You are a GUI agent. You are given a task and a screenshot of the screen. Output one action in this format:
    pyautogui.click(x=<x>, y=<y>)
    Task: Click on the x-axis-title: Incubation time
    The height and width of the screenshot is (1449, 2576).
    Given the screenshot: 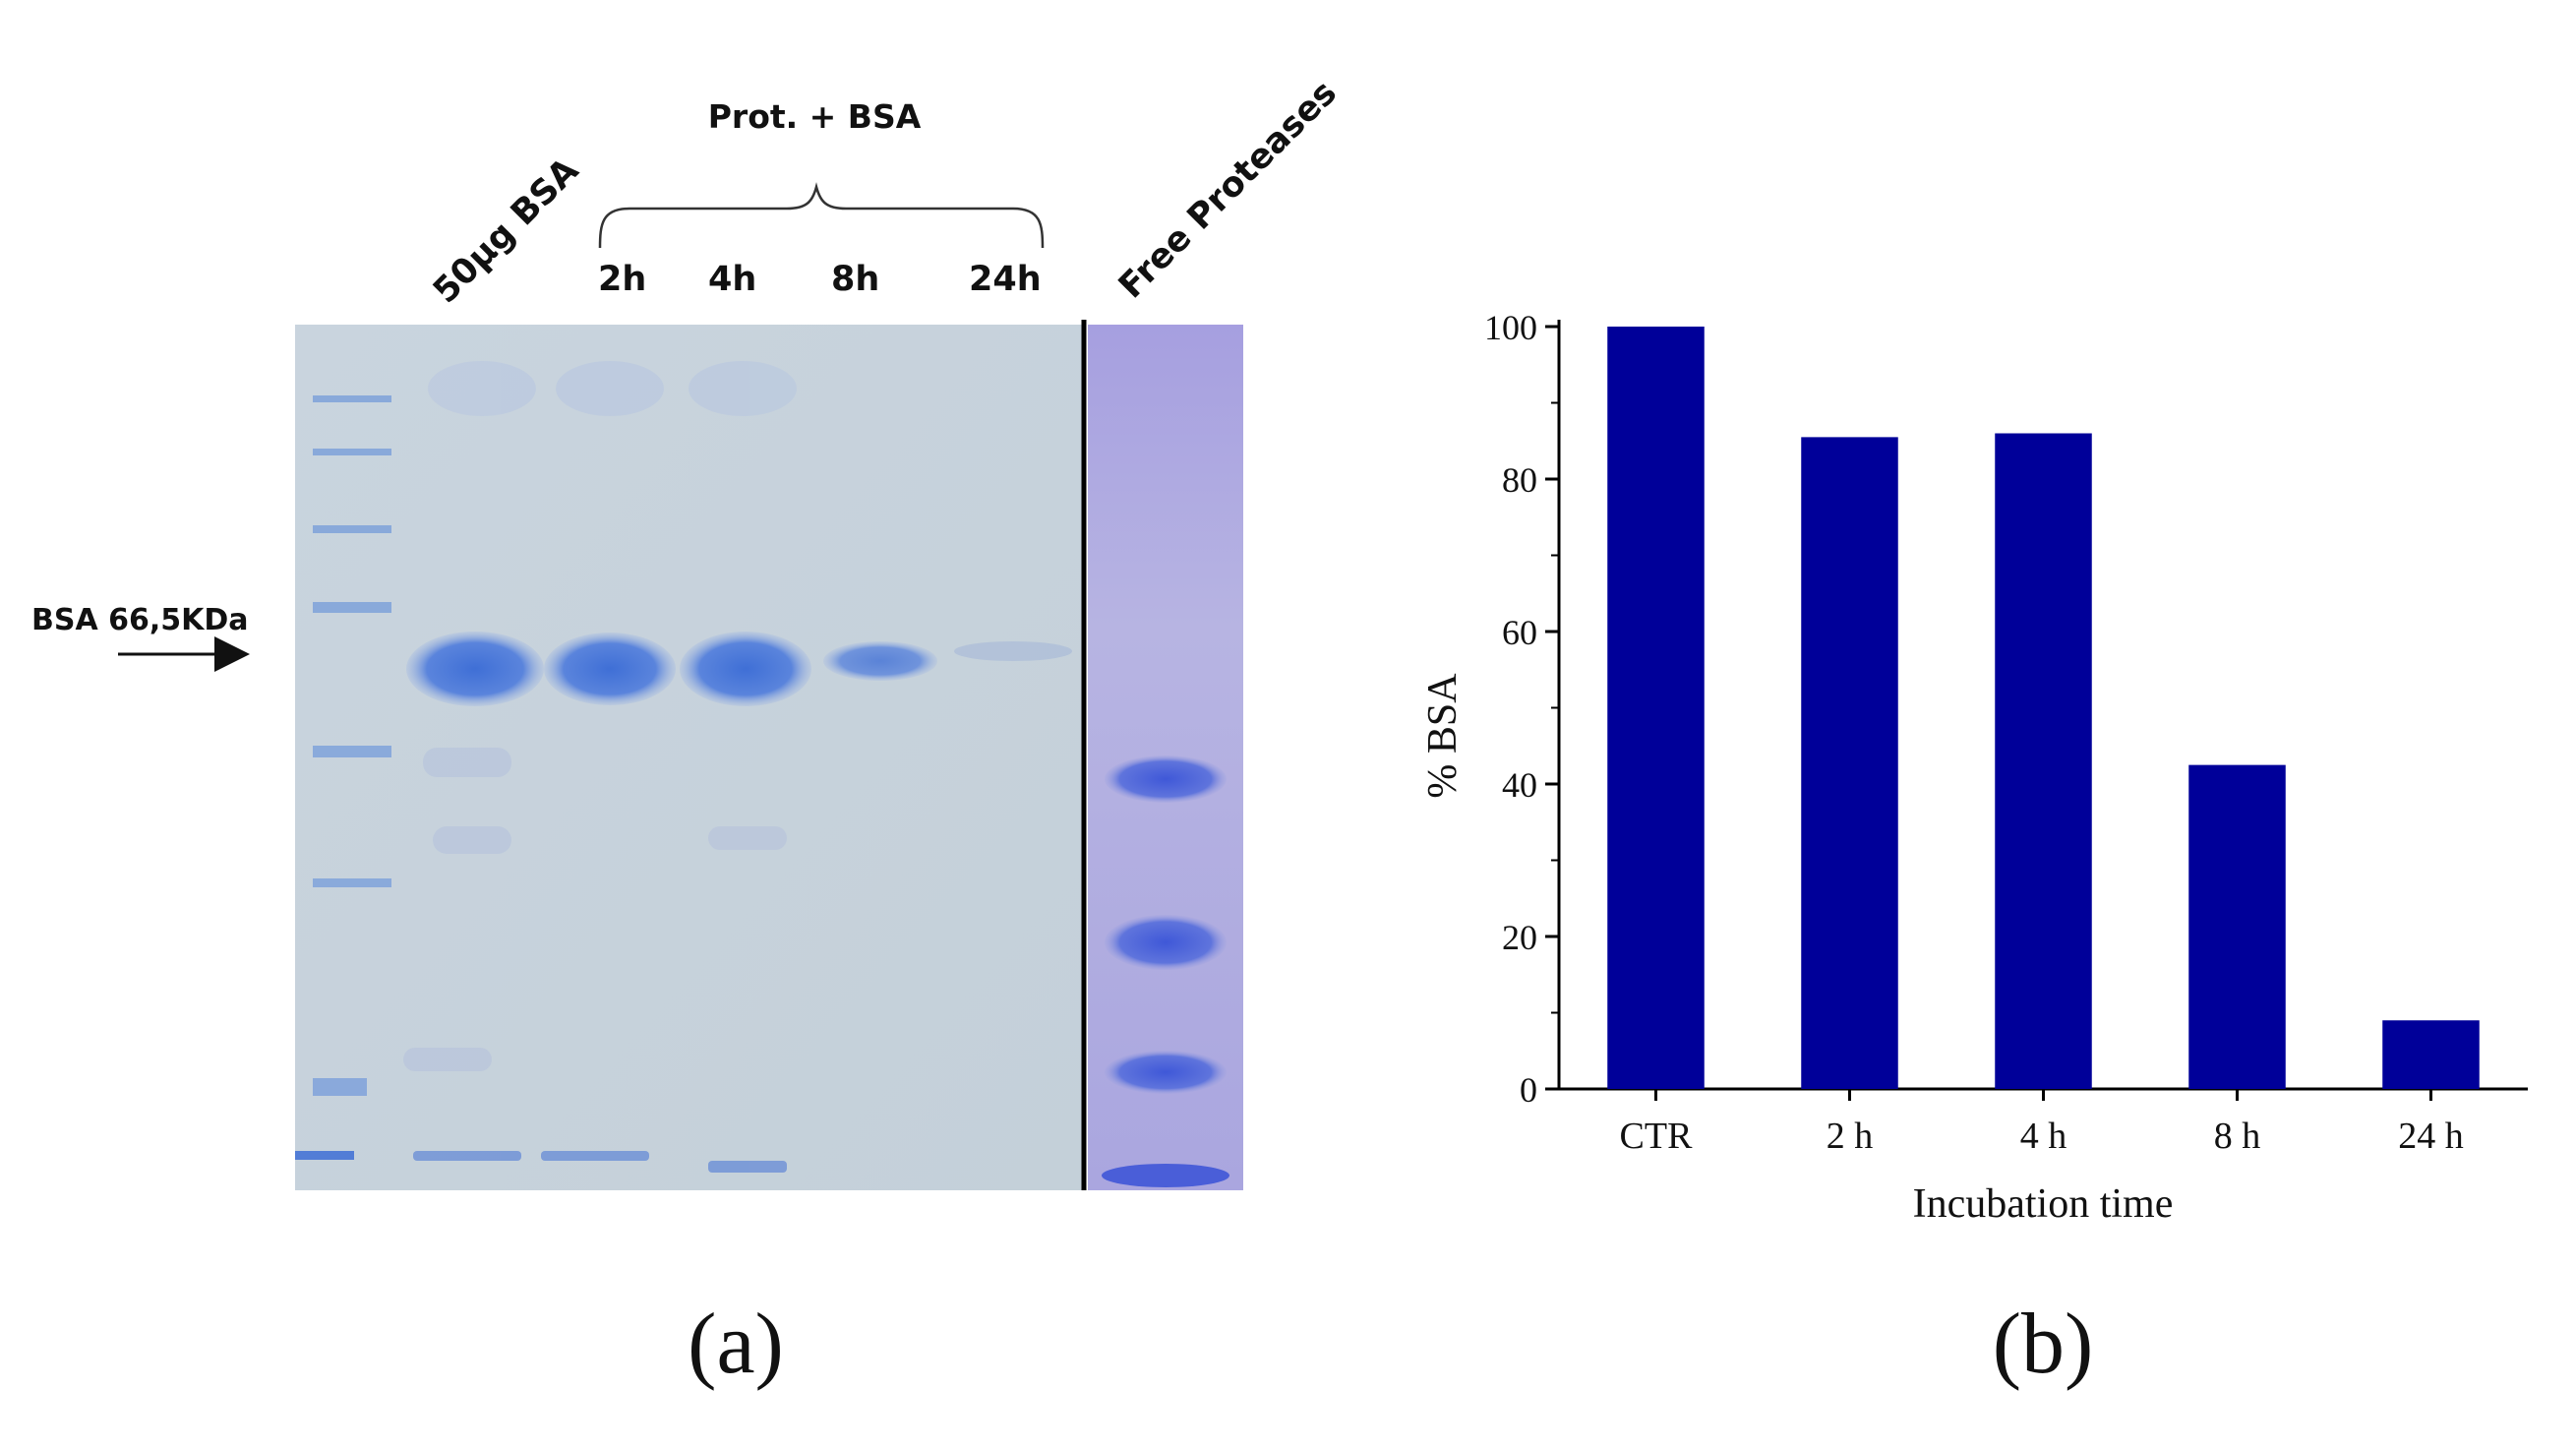 What is the action you would take?
    pyautogui.click(x=2044, y=1204)
    